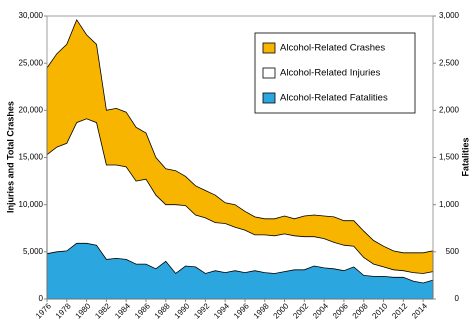 The width and height of the screenshot is (474, 333). Describe the element at coordinates (320, 310) in the screenshot. I see `x-tick-label: 2004` at that location.